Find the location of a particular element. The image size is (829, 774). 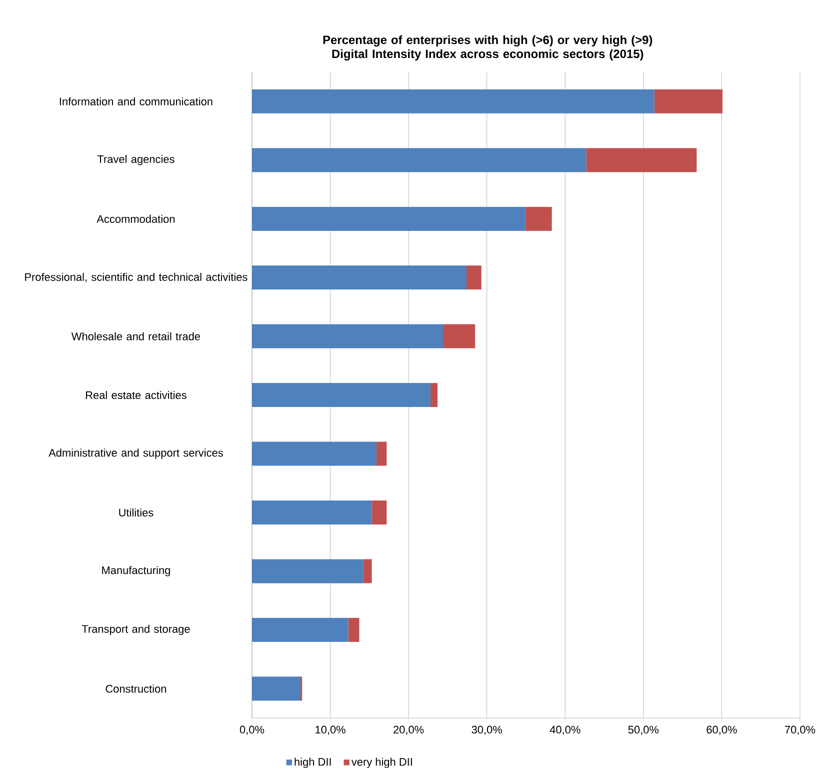

x-tick-label: 50,0% is located at coordinates (643, 730).